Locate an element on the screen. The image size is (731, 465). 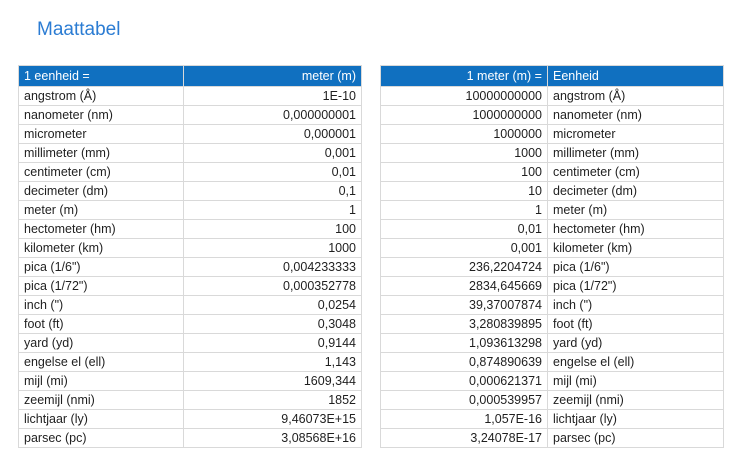
table-row: 1,057E-16 lichtjaar (ly) is located at coordinates (552, 419).